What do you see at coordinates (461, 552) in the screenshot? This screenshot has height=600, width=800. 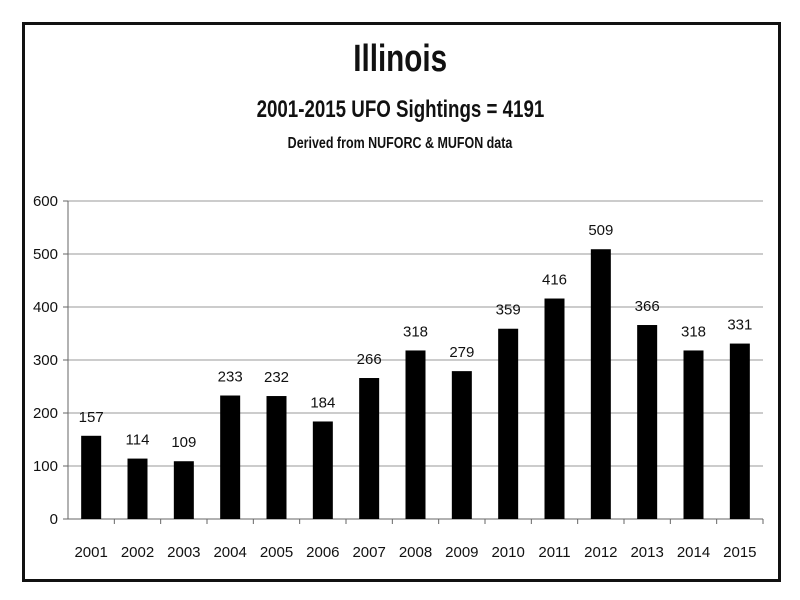 I see `x-tick-label-2009: 2009` at bounding box center [461, 552].